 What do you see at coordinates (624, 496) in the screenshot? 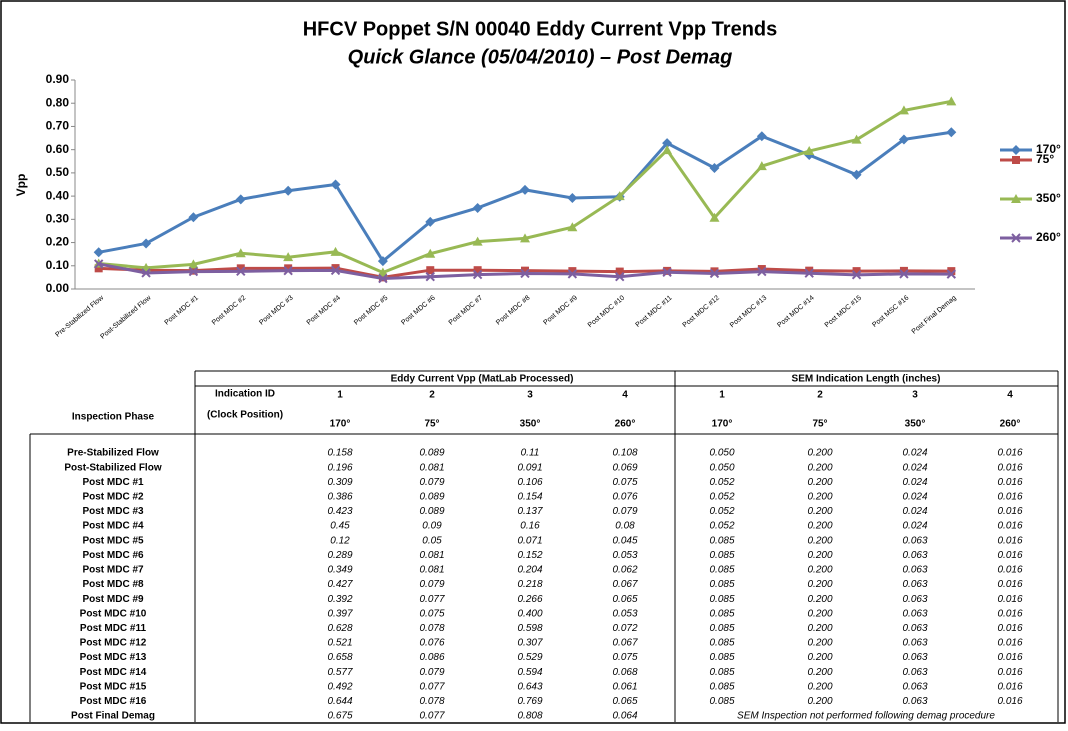
I see `cell: 0.076` at bounding box center [624, 496].